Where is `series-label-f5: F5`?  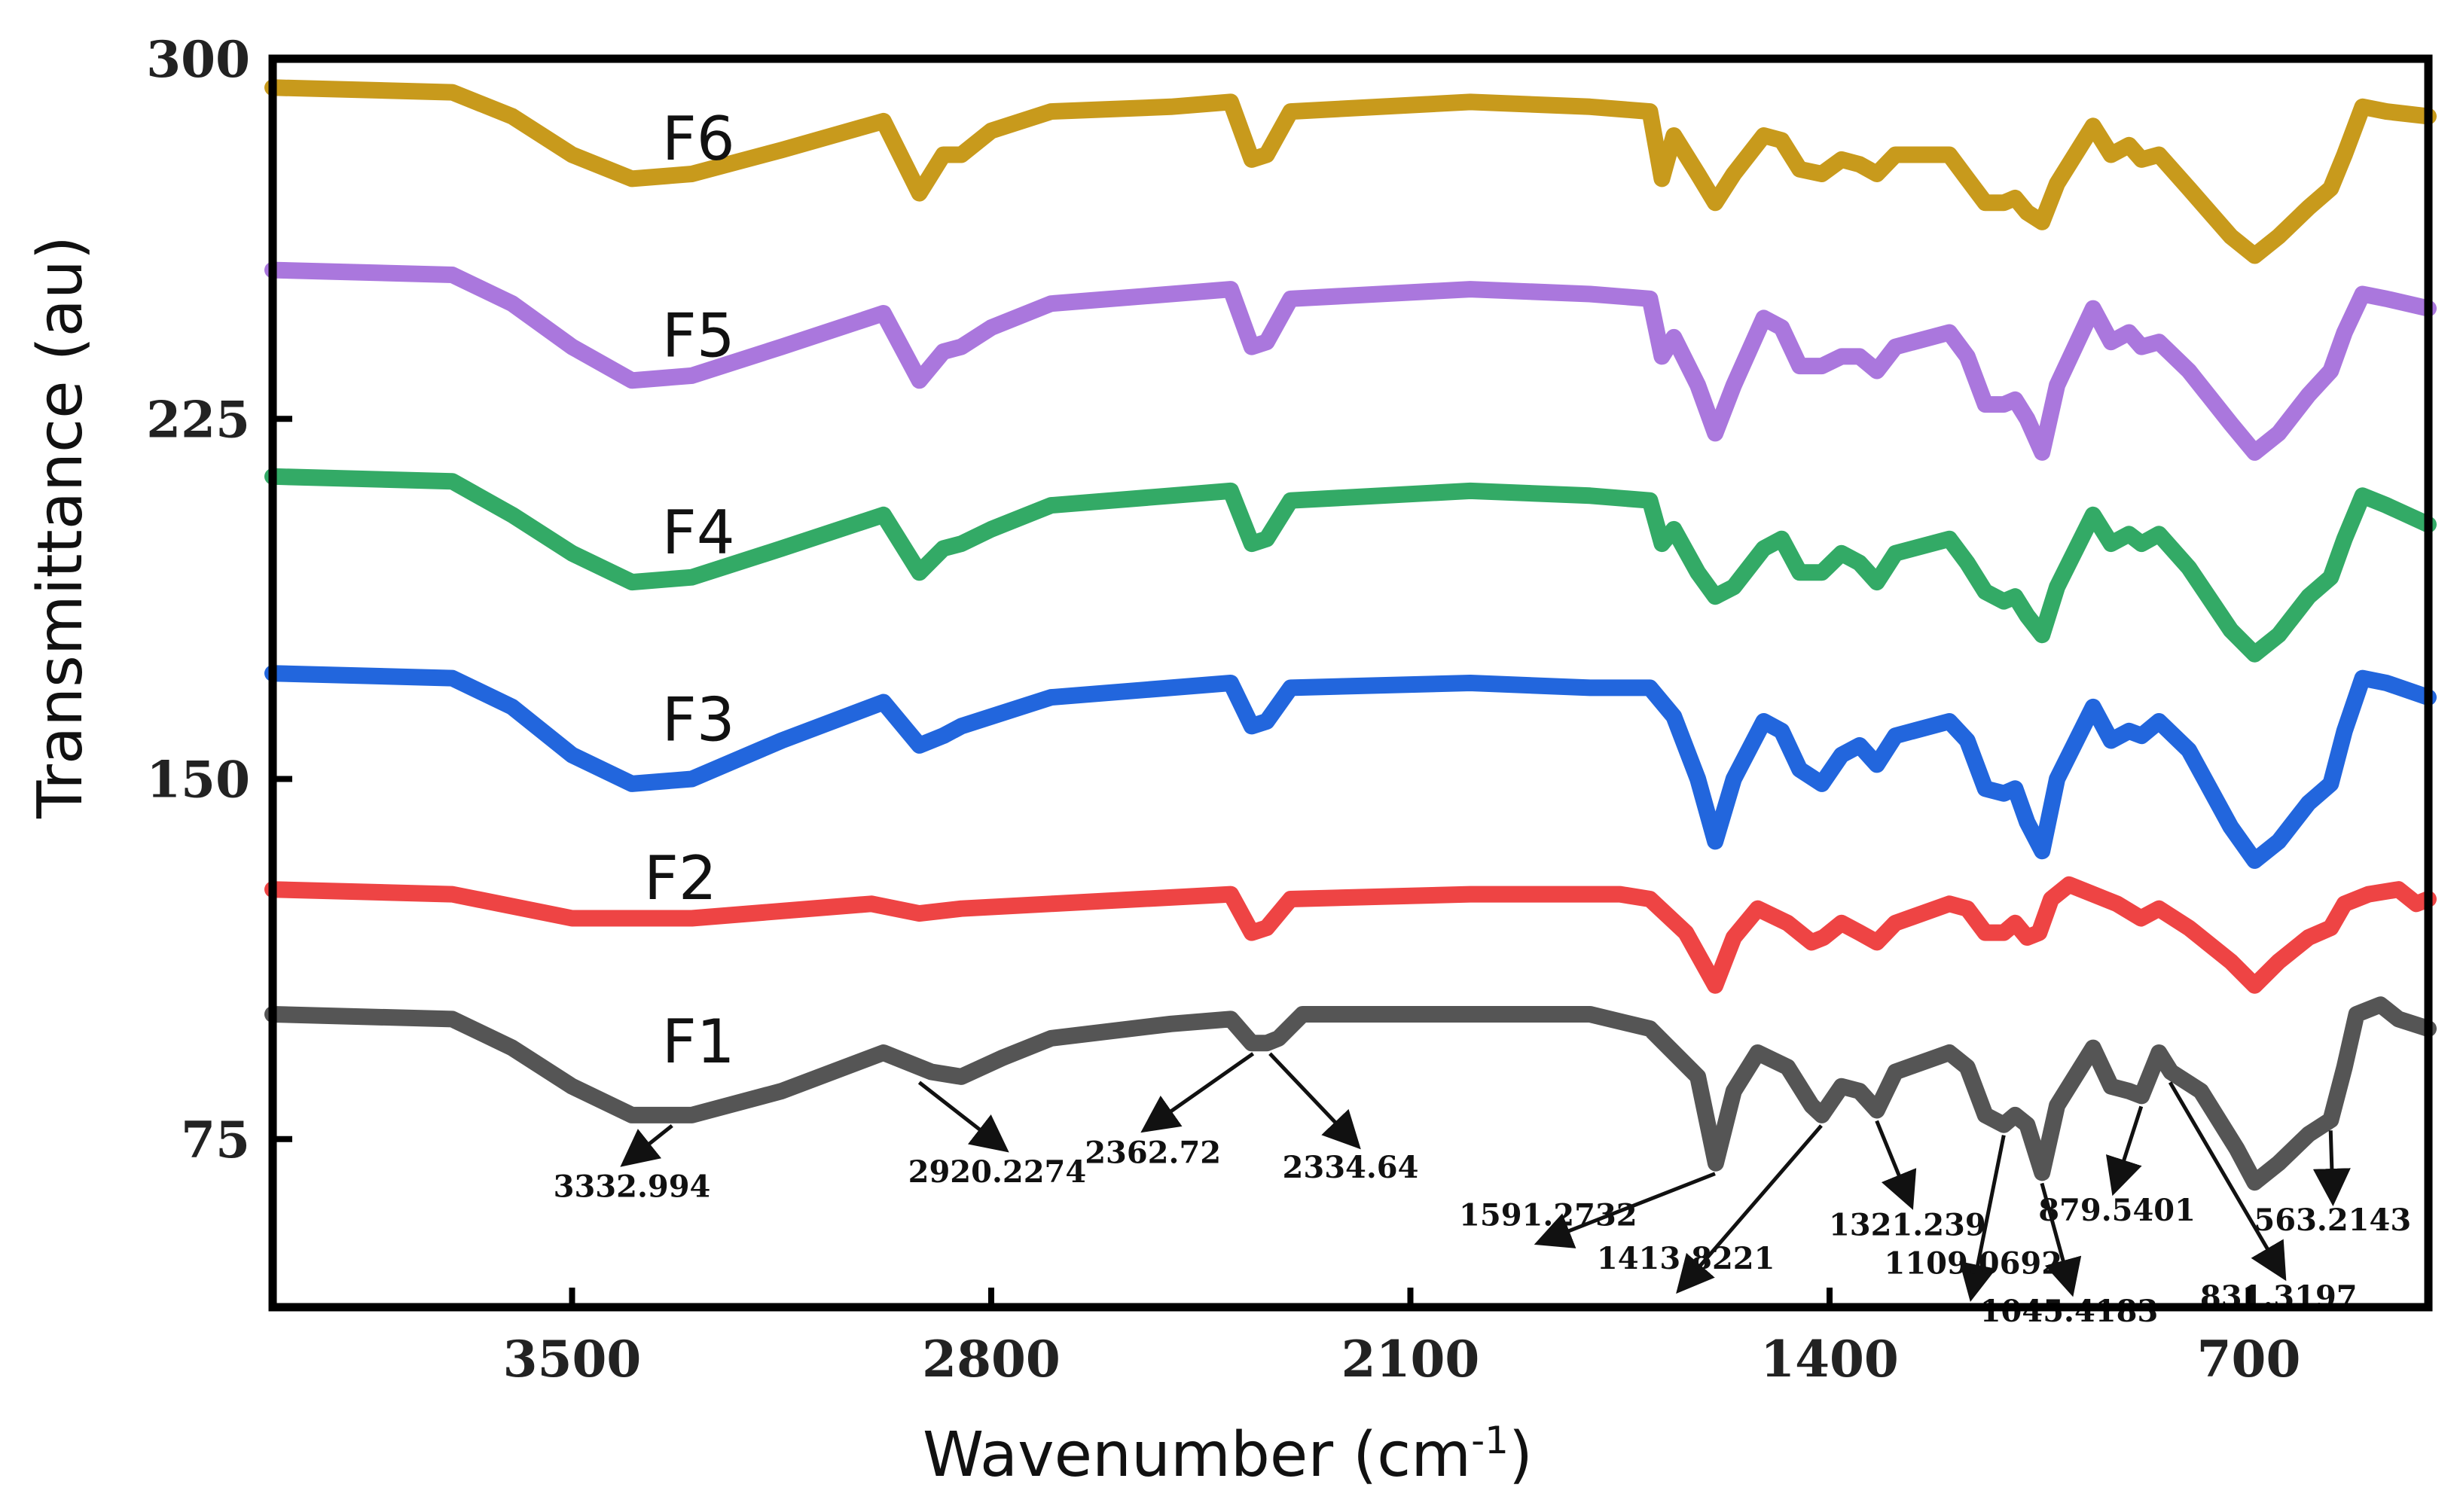 series-label-f5: F5 is located at coordinates (698, 335).